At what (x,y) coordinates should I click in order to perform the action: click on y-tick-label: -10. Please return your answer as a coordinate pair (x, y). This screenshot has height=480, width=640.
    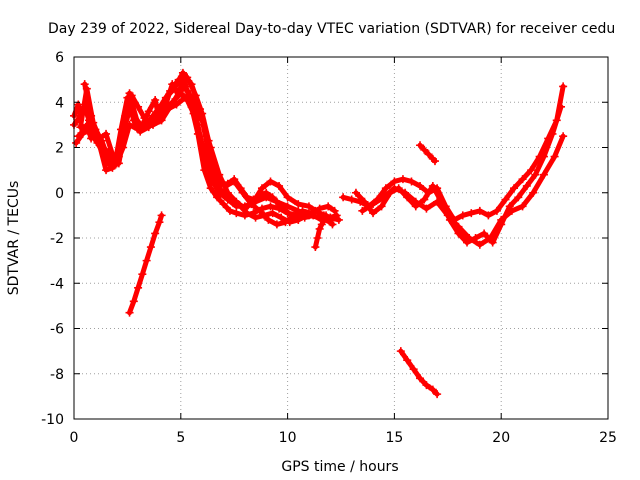
    Looking at the image, I should click on (52, 420).